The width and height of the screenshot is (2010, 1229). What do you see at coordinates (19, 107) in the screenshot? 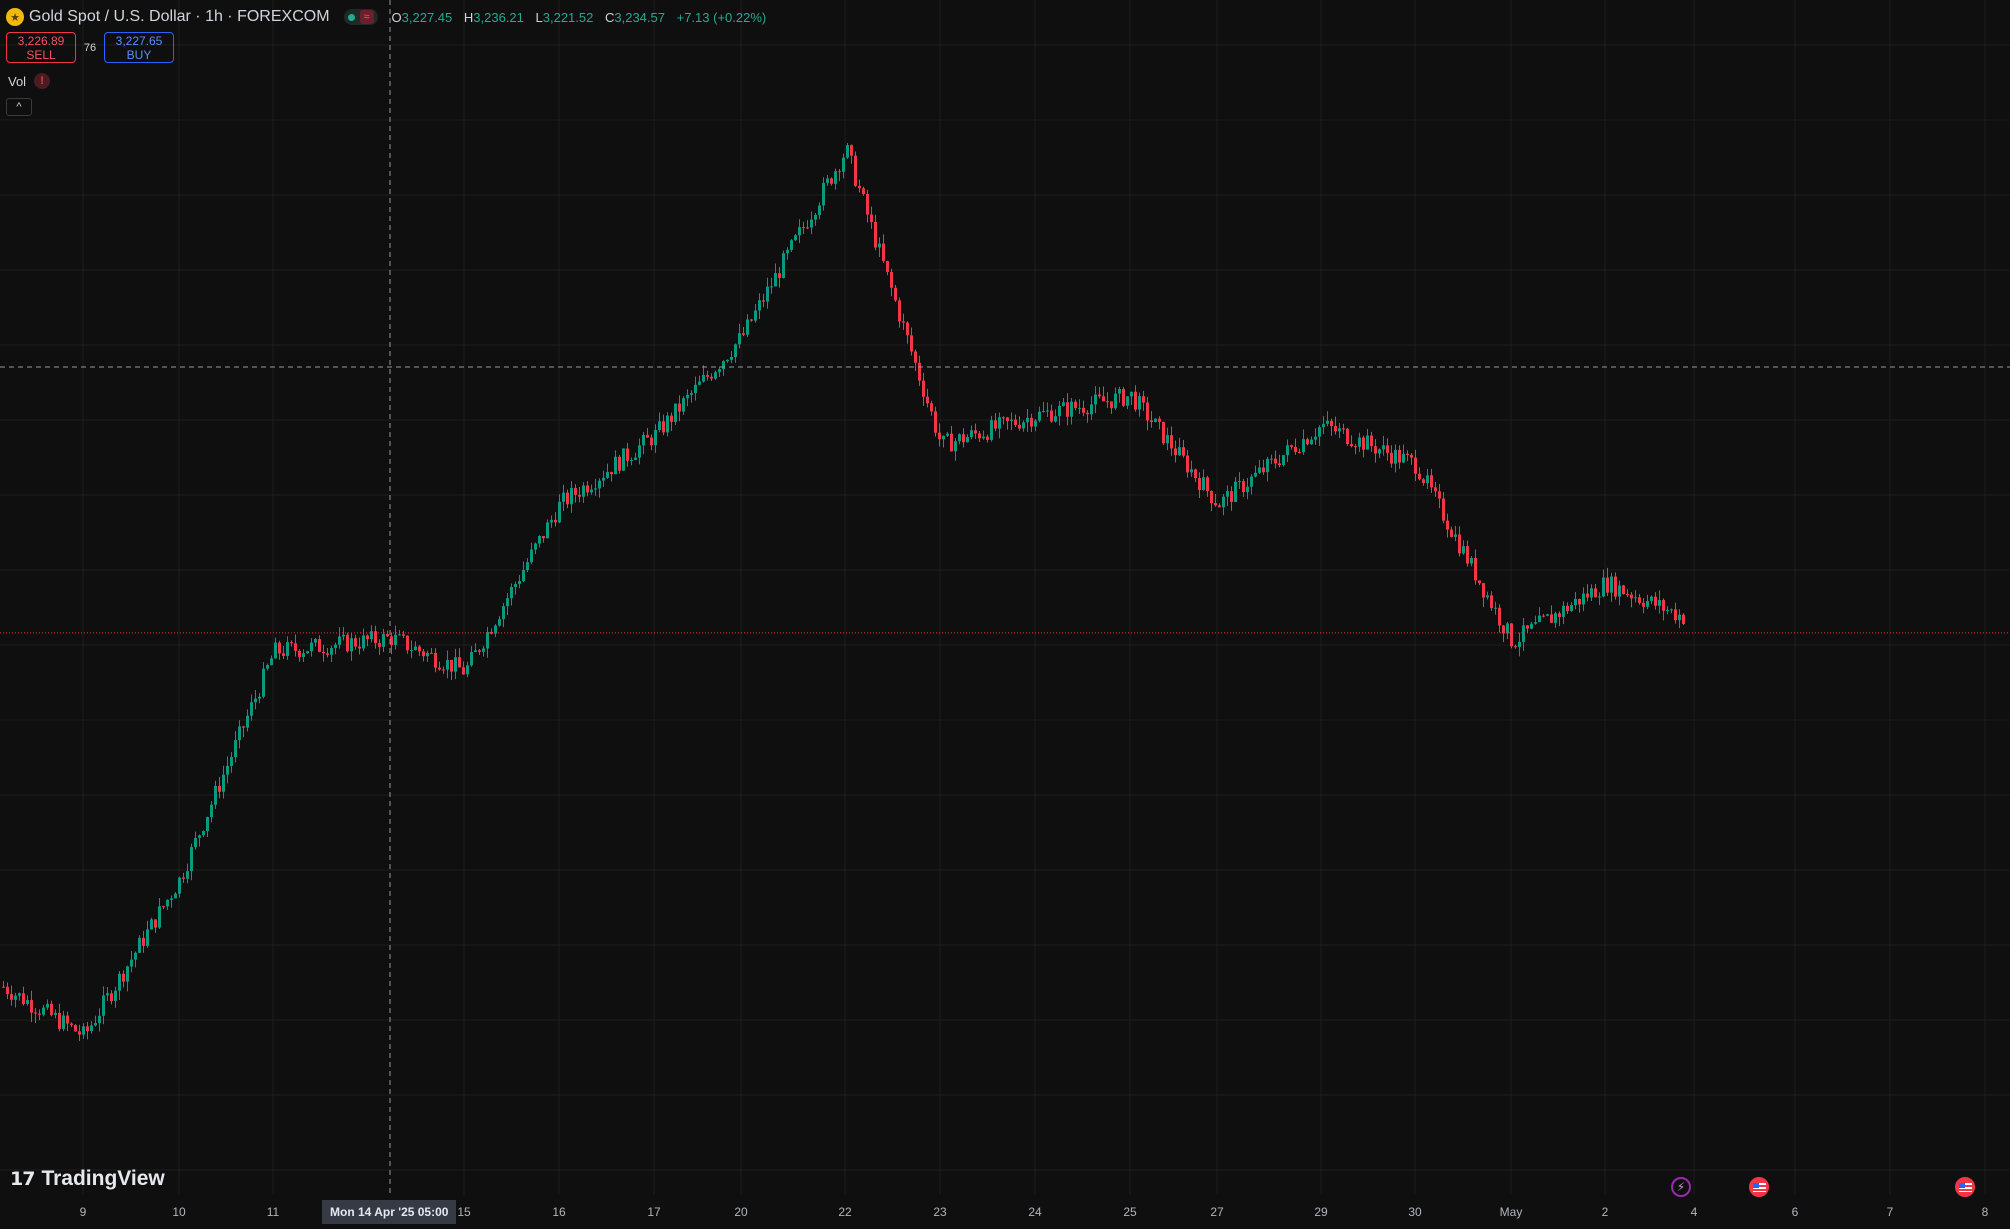
I see `collapse-legend-button: ^` at bounding box center [19, 107].